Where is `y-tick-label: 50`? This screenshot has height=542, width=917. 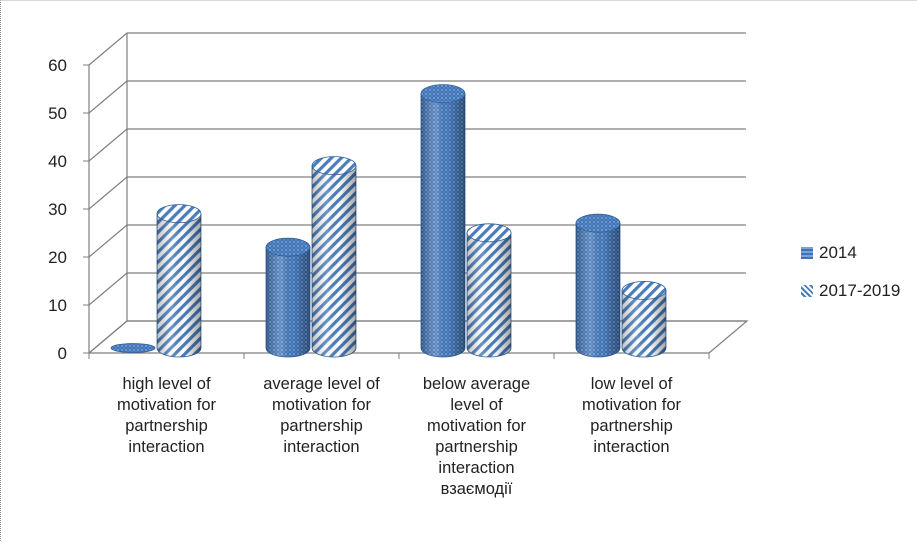
y-tick-label: 50 is located at coordinates (57, 113).